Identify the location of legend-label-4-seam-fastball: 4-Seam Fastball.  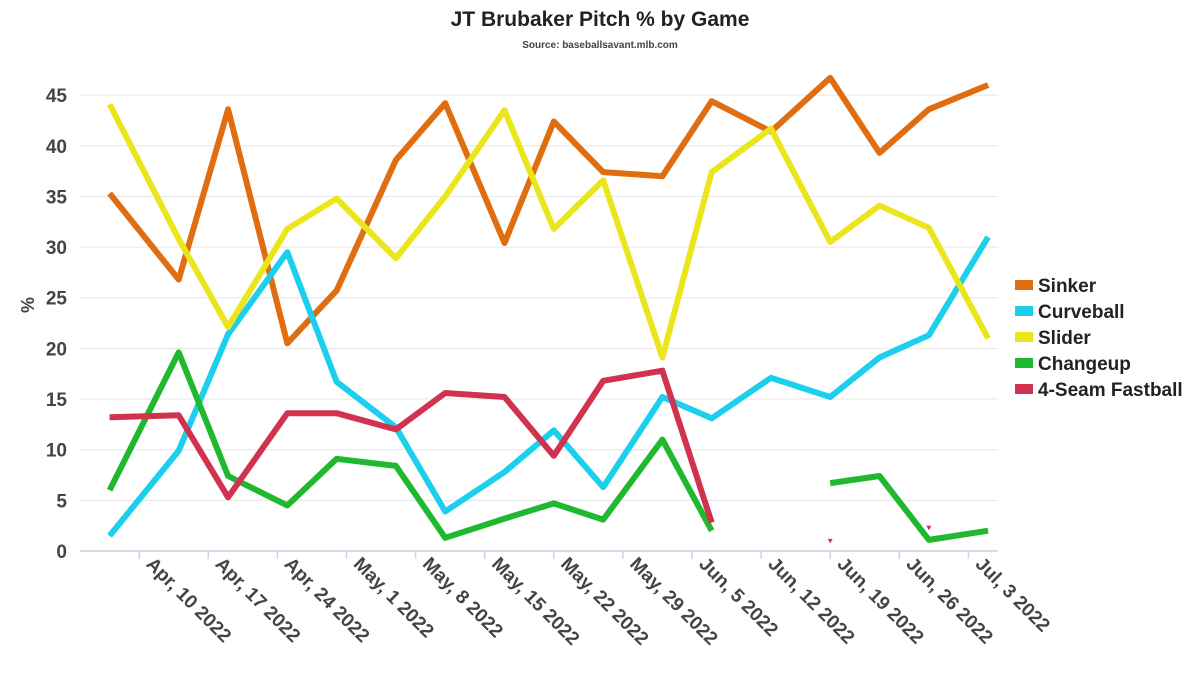
(1110, 390).